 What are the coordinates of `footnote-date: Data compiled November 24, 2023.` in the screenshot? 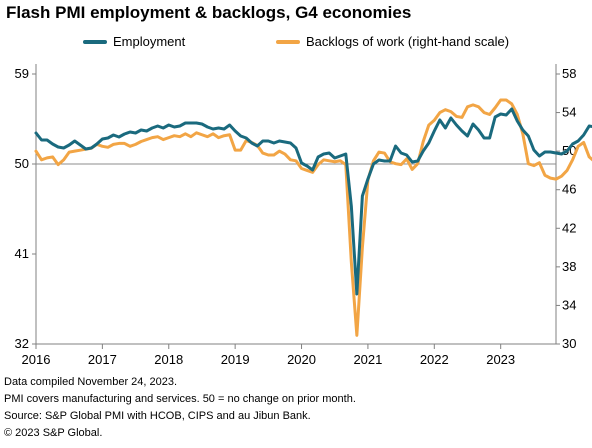 It's located at (91, 382).